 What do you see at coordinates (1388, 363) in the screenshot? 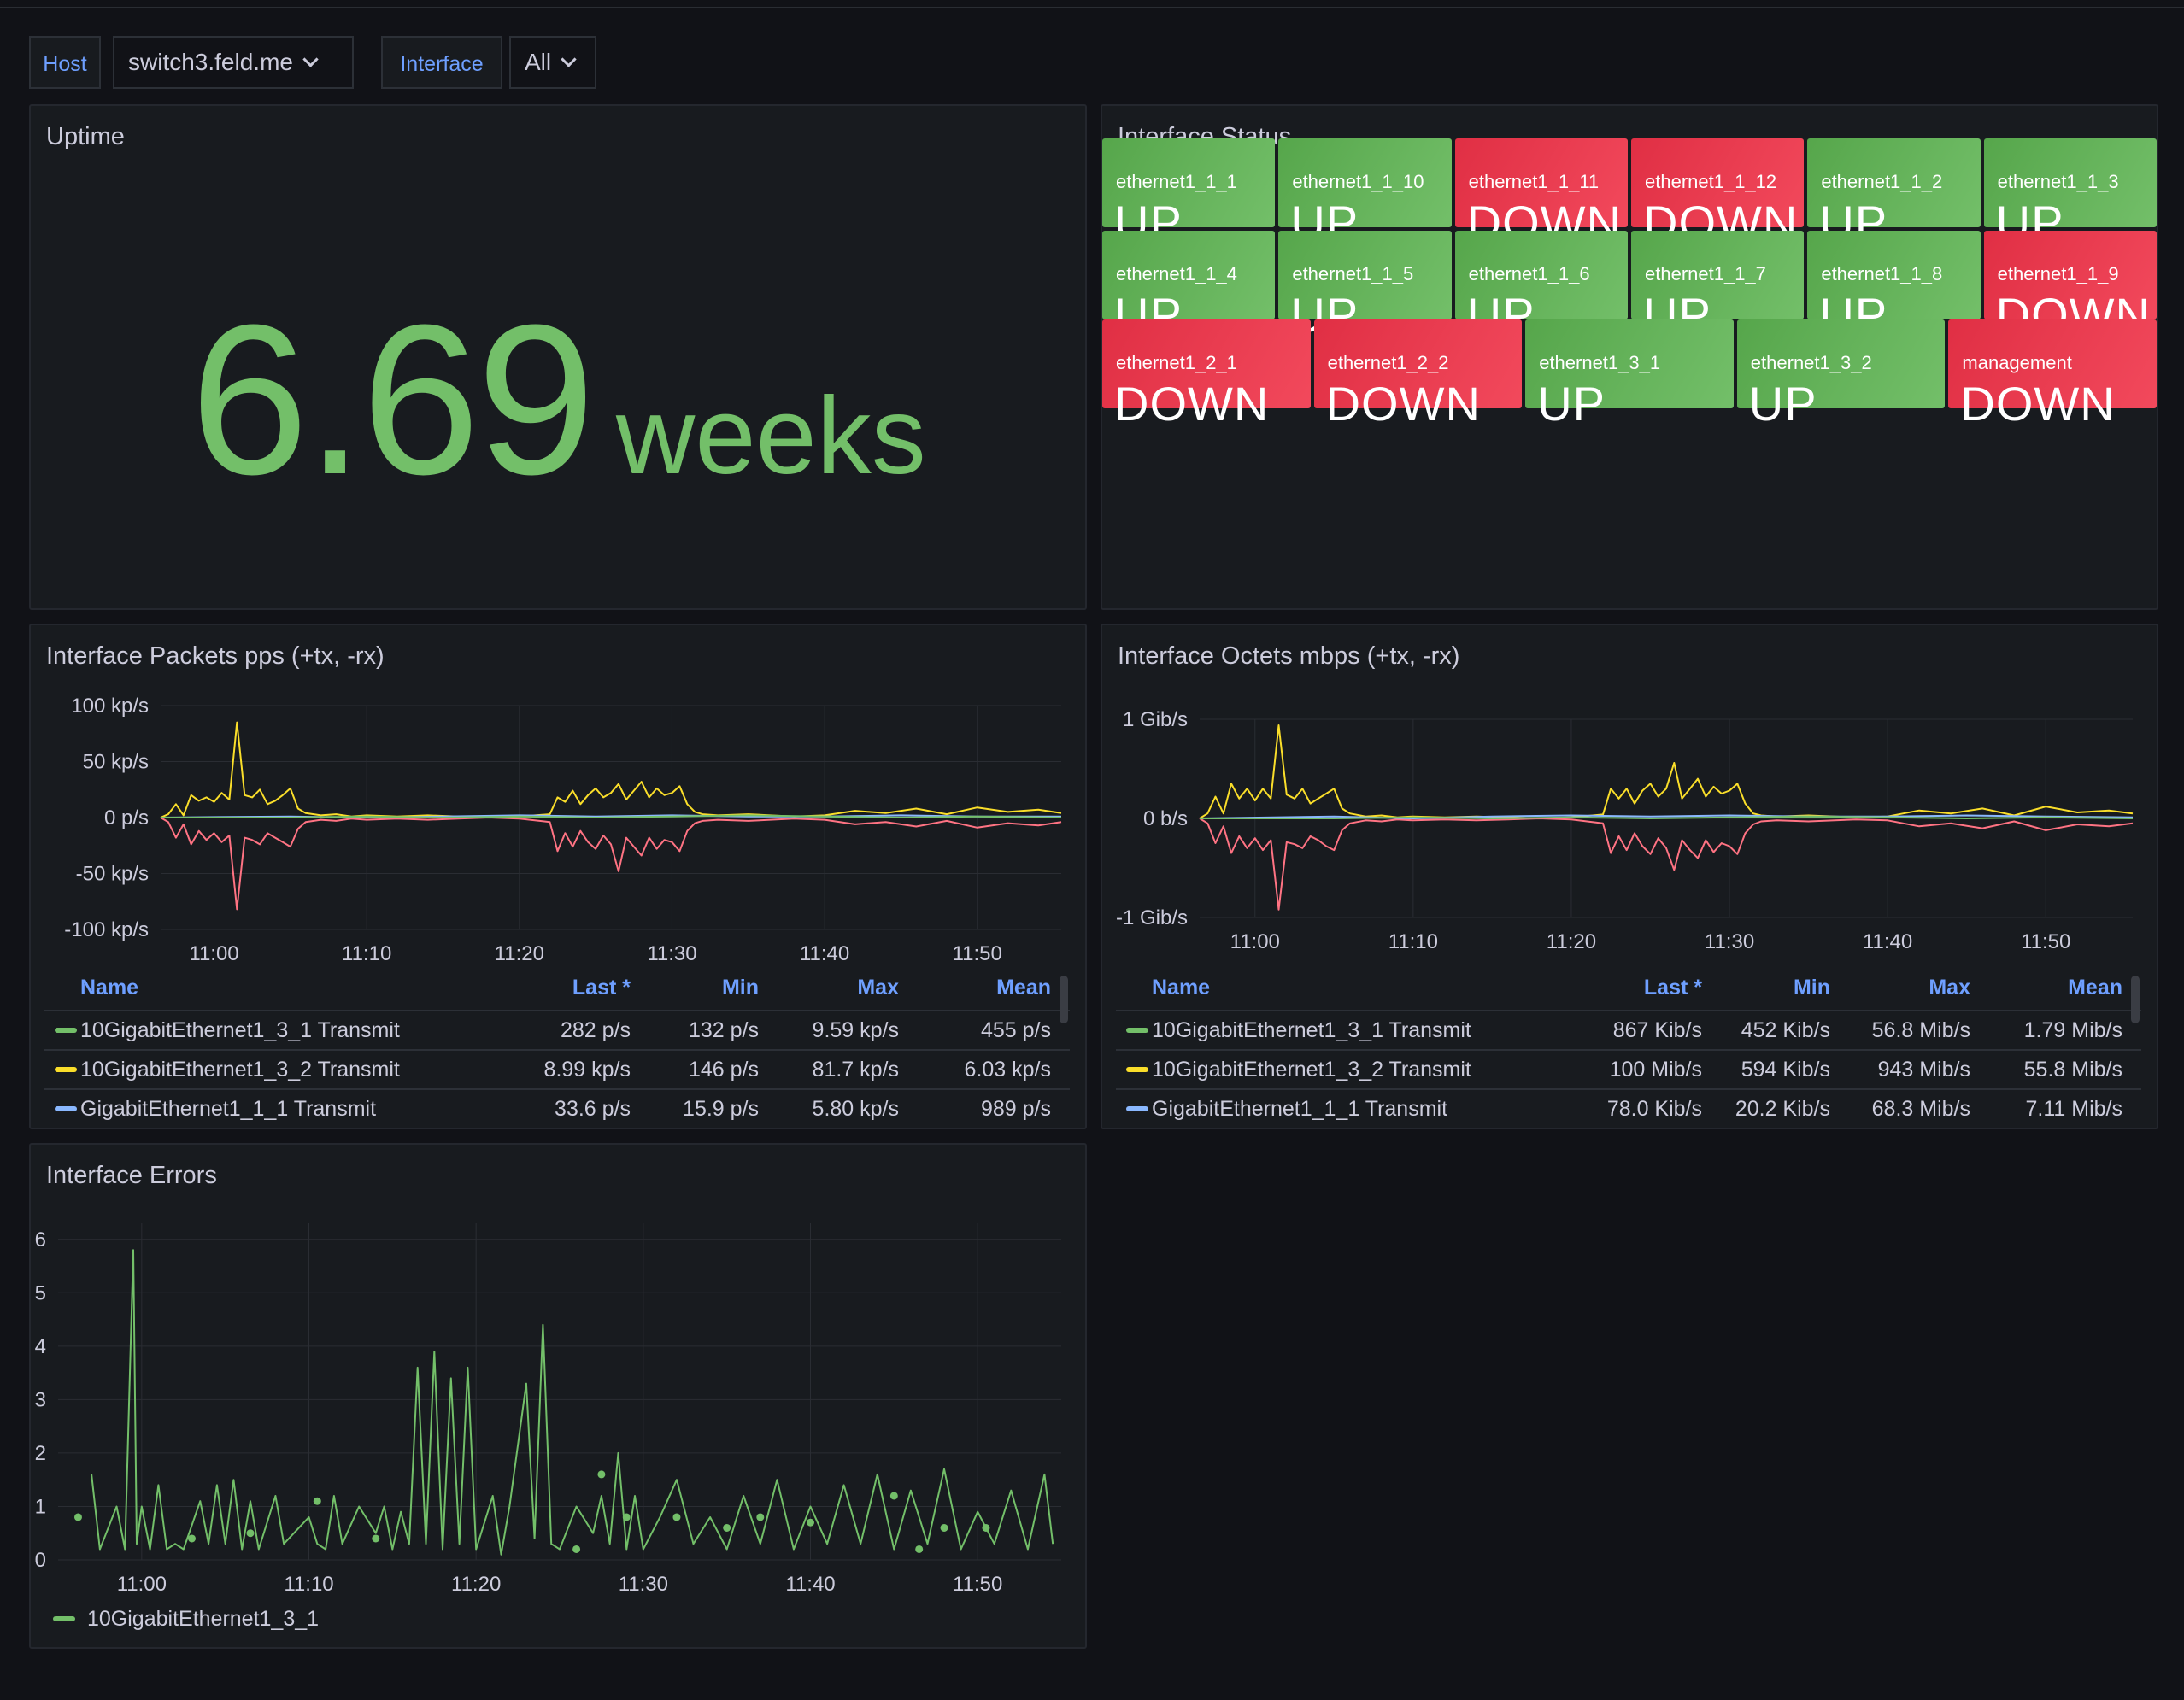
I see `status-tile-name: ethernet1_2_2` at bounding box center [1388, 363].